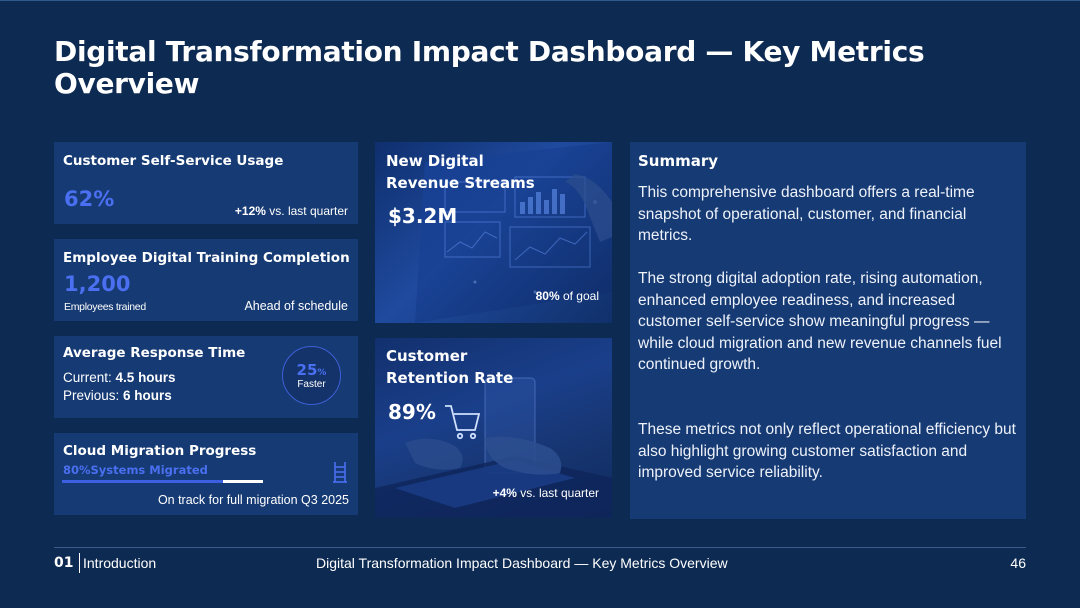 Image resolution: width=1080 pixels, height=608 pixels. I want to click on footer-divider, so click(540, 547).